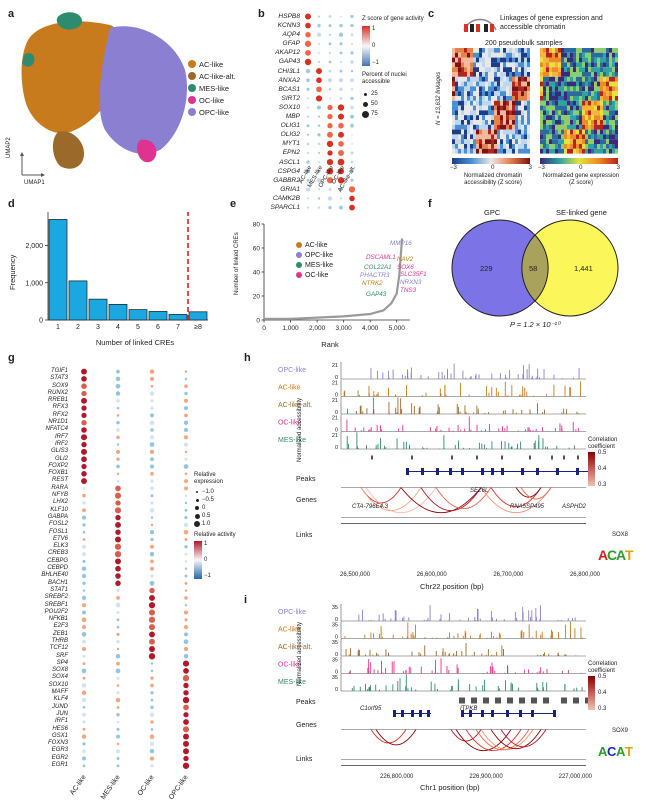 This screenshot has width=650, height=806. Describe the element at coordinates (375, 63) in the screenshot. I see `z-tick: −1` at that location.